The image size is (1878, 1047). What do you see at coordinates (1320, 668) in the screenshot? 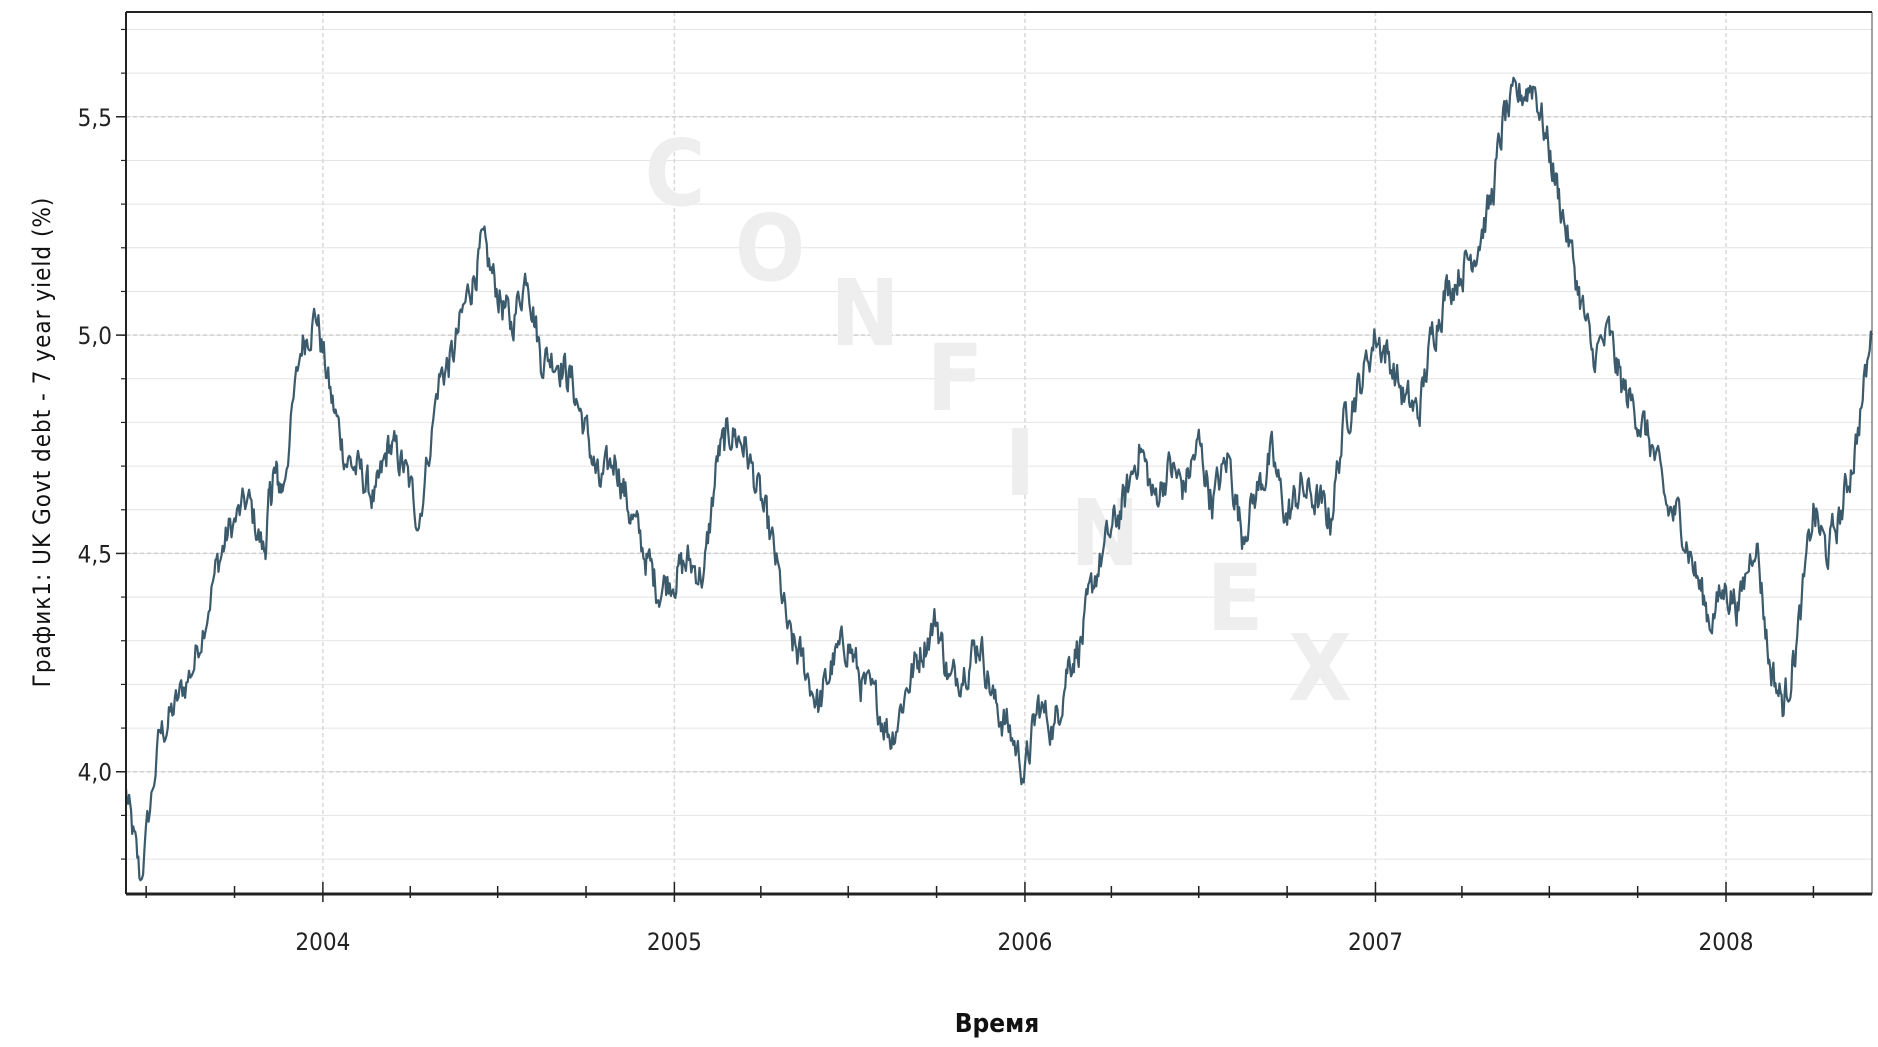
I see `watermark-letter: X` at bounding box center [1320, 668].